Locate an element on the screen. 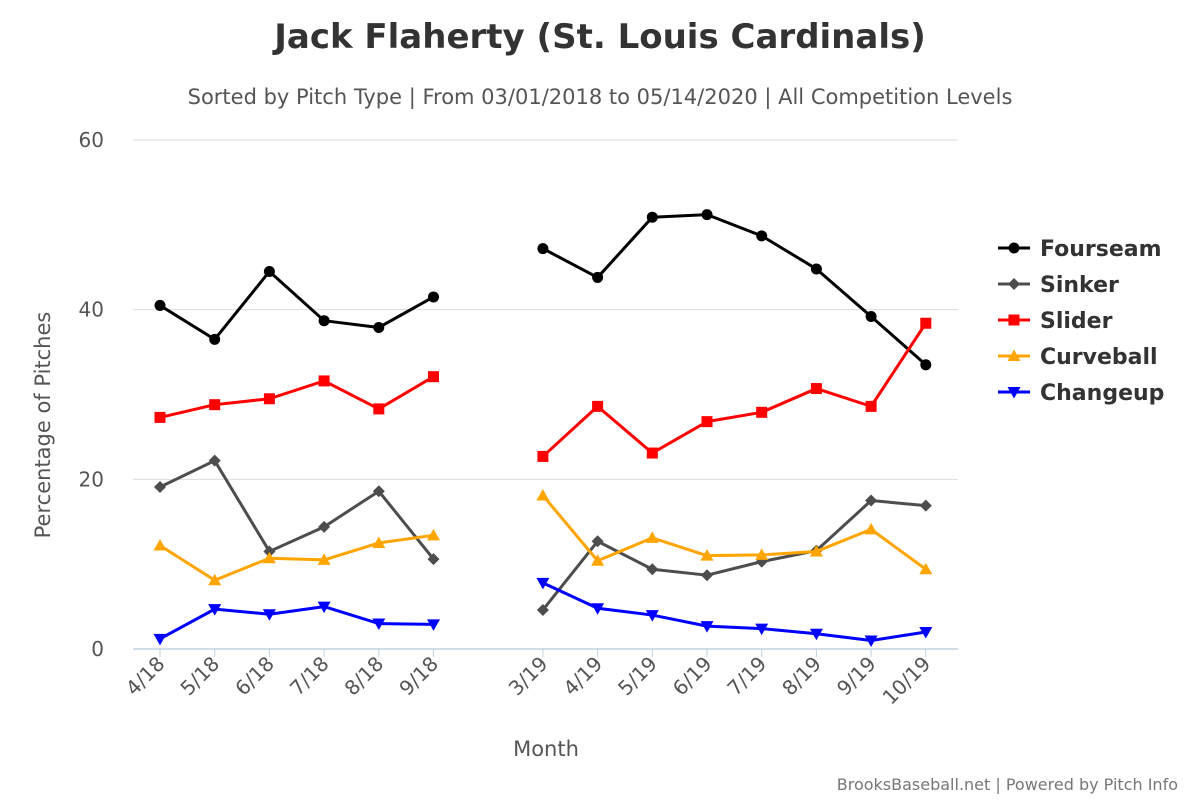 This screenshot has width=1200, height=800. y-tick-label: 20 is located at coordinates (91, 479).